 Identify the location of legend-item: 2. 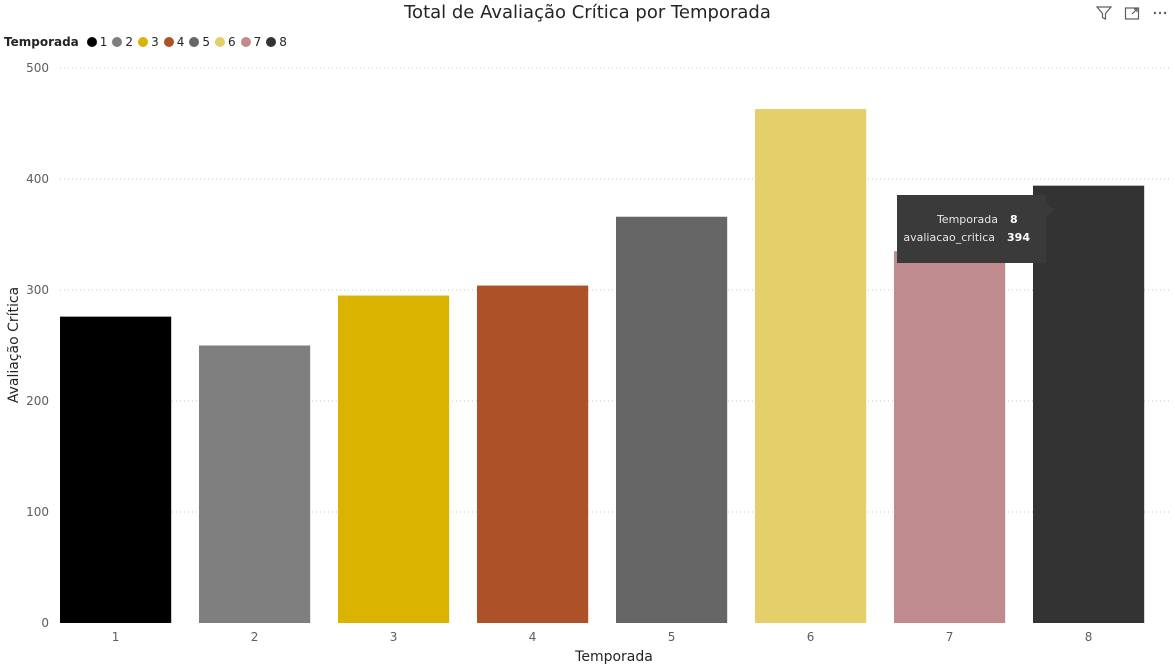
(122, 42).